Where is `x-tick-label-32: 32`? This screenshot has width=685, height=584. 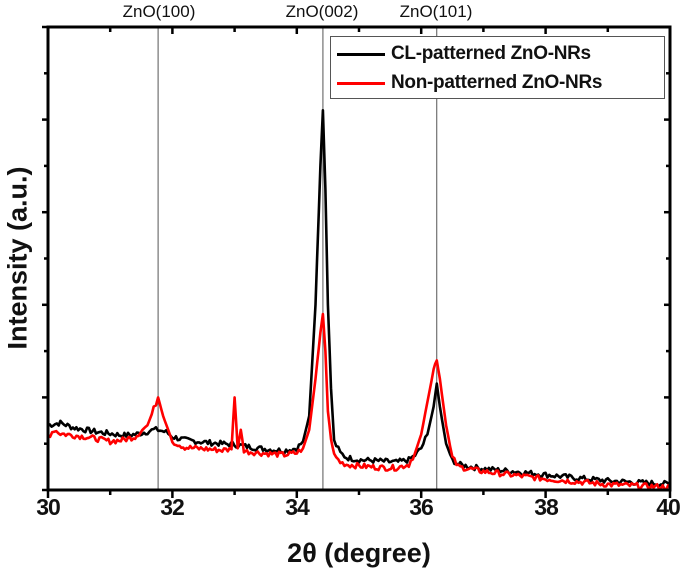
x-tick-label-32: 32 is located at coordinates (172, 507).